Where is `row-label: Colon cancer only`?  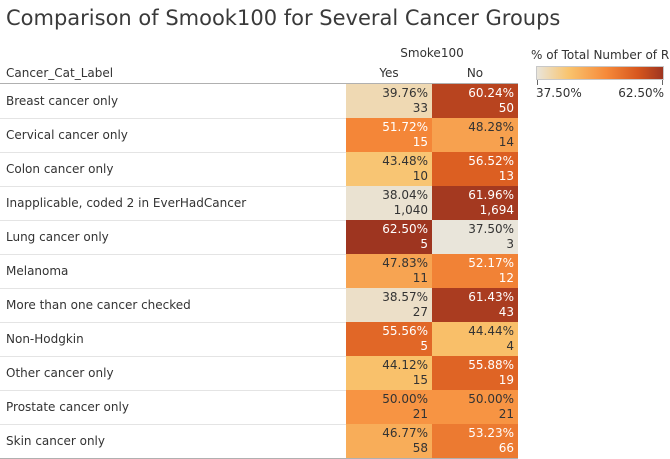
row-label: Colon cancer only is located at coordinates (60, 169).